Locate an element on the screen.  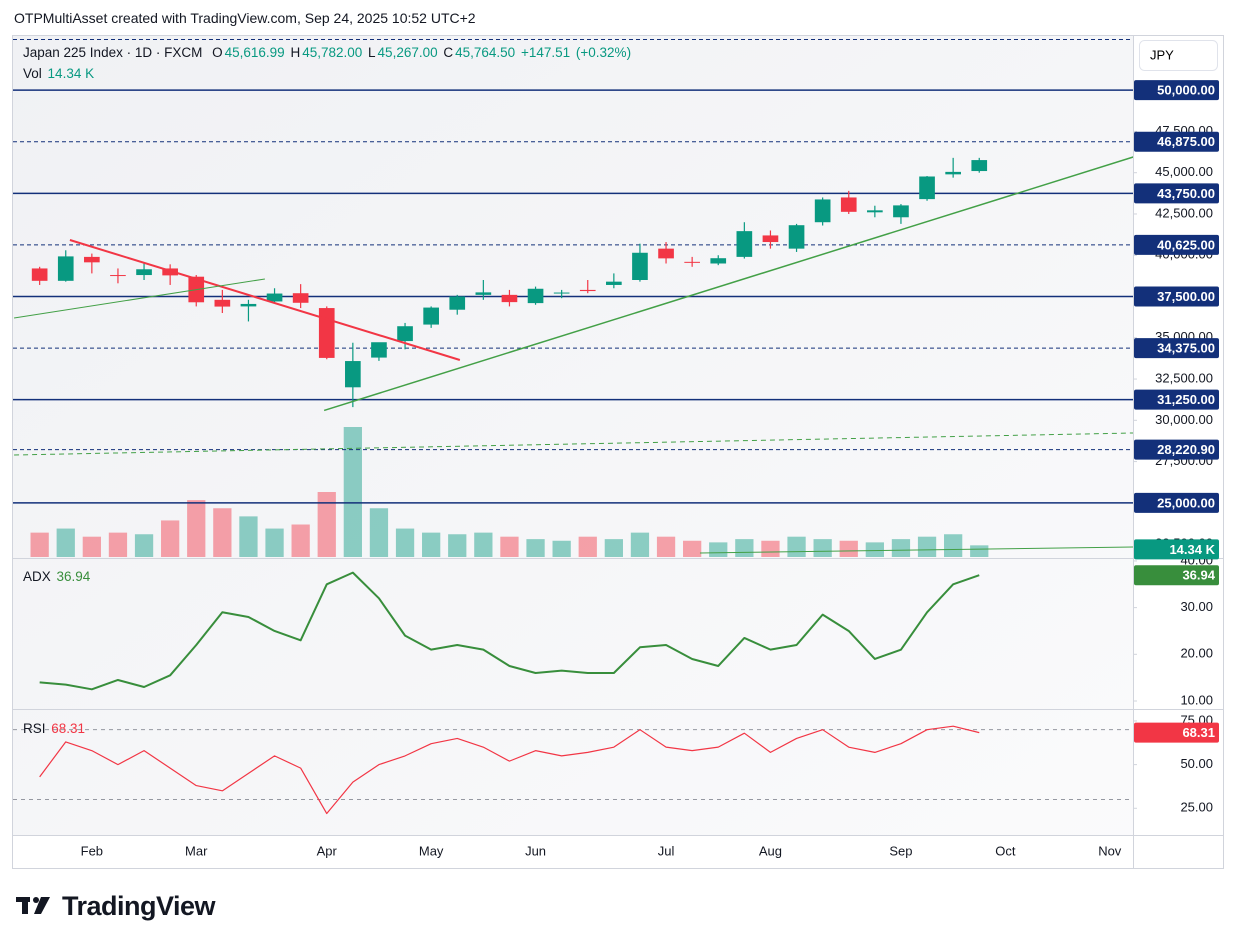
level-label: 43,750.00 is located at coordinates (1186, 193).